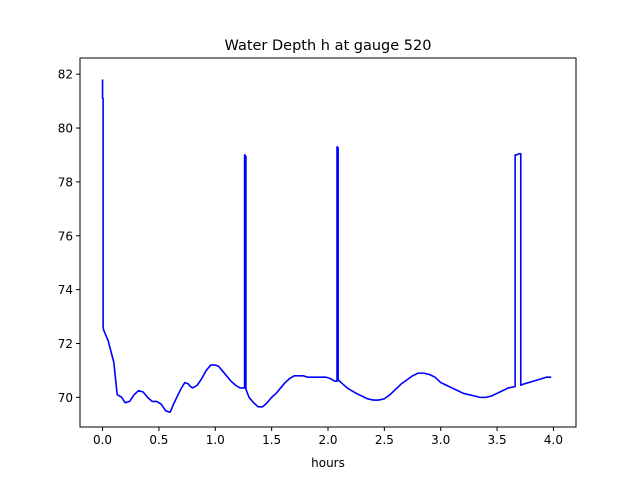 Image resolution: width=640 pixels, height=484 pixels. I want to click on x-tick-label: 1.5, so click(271, 440).